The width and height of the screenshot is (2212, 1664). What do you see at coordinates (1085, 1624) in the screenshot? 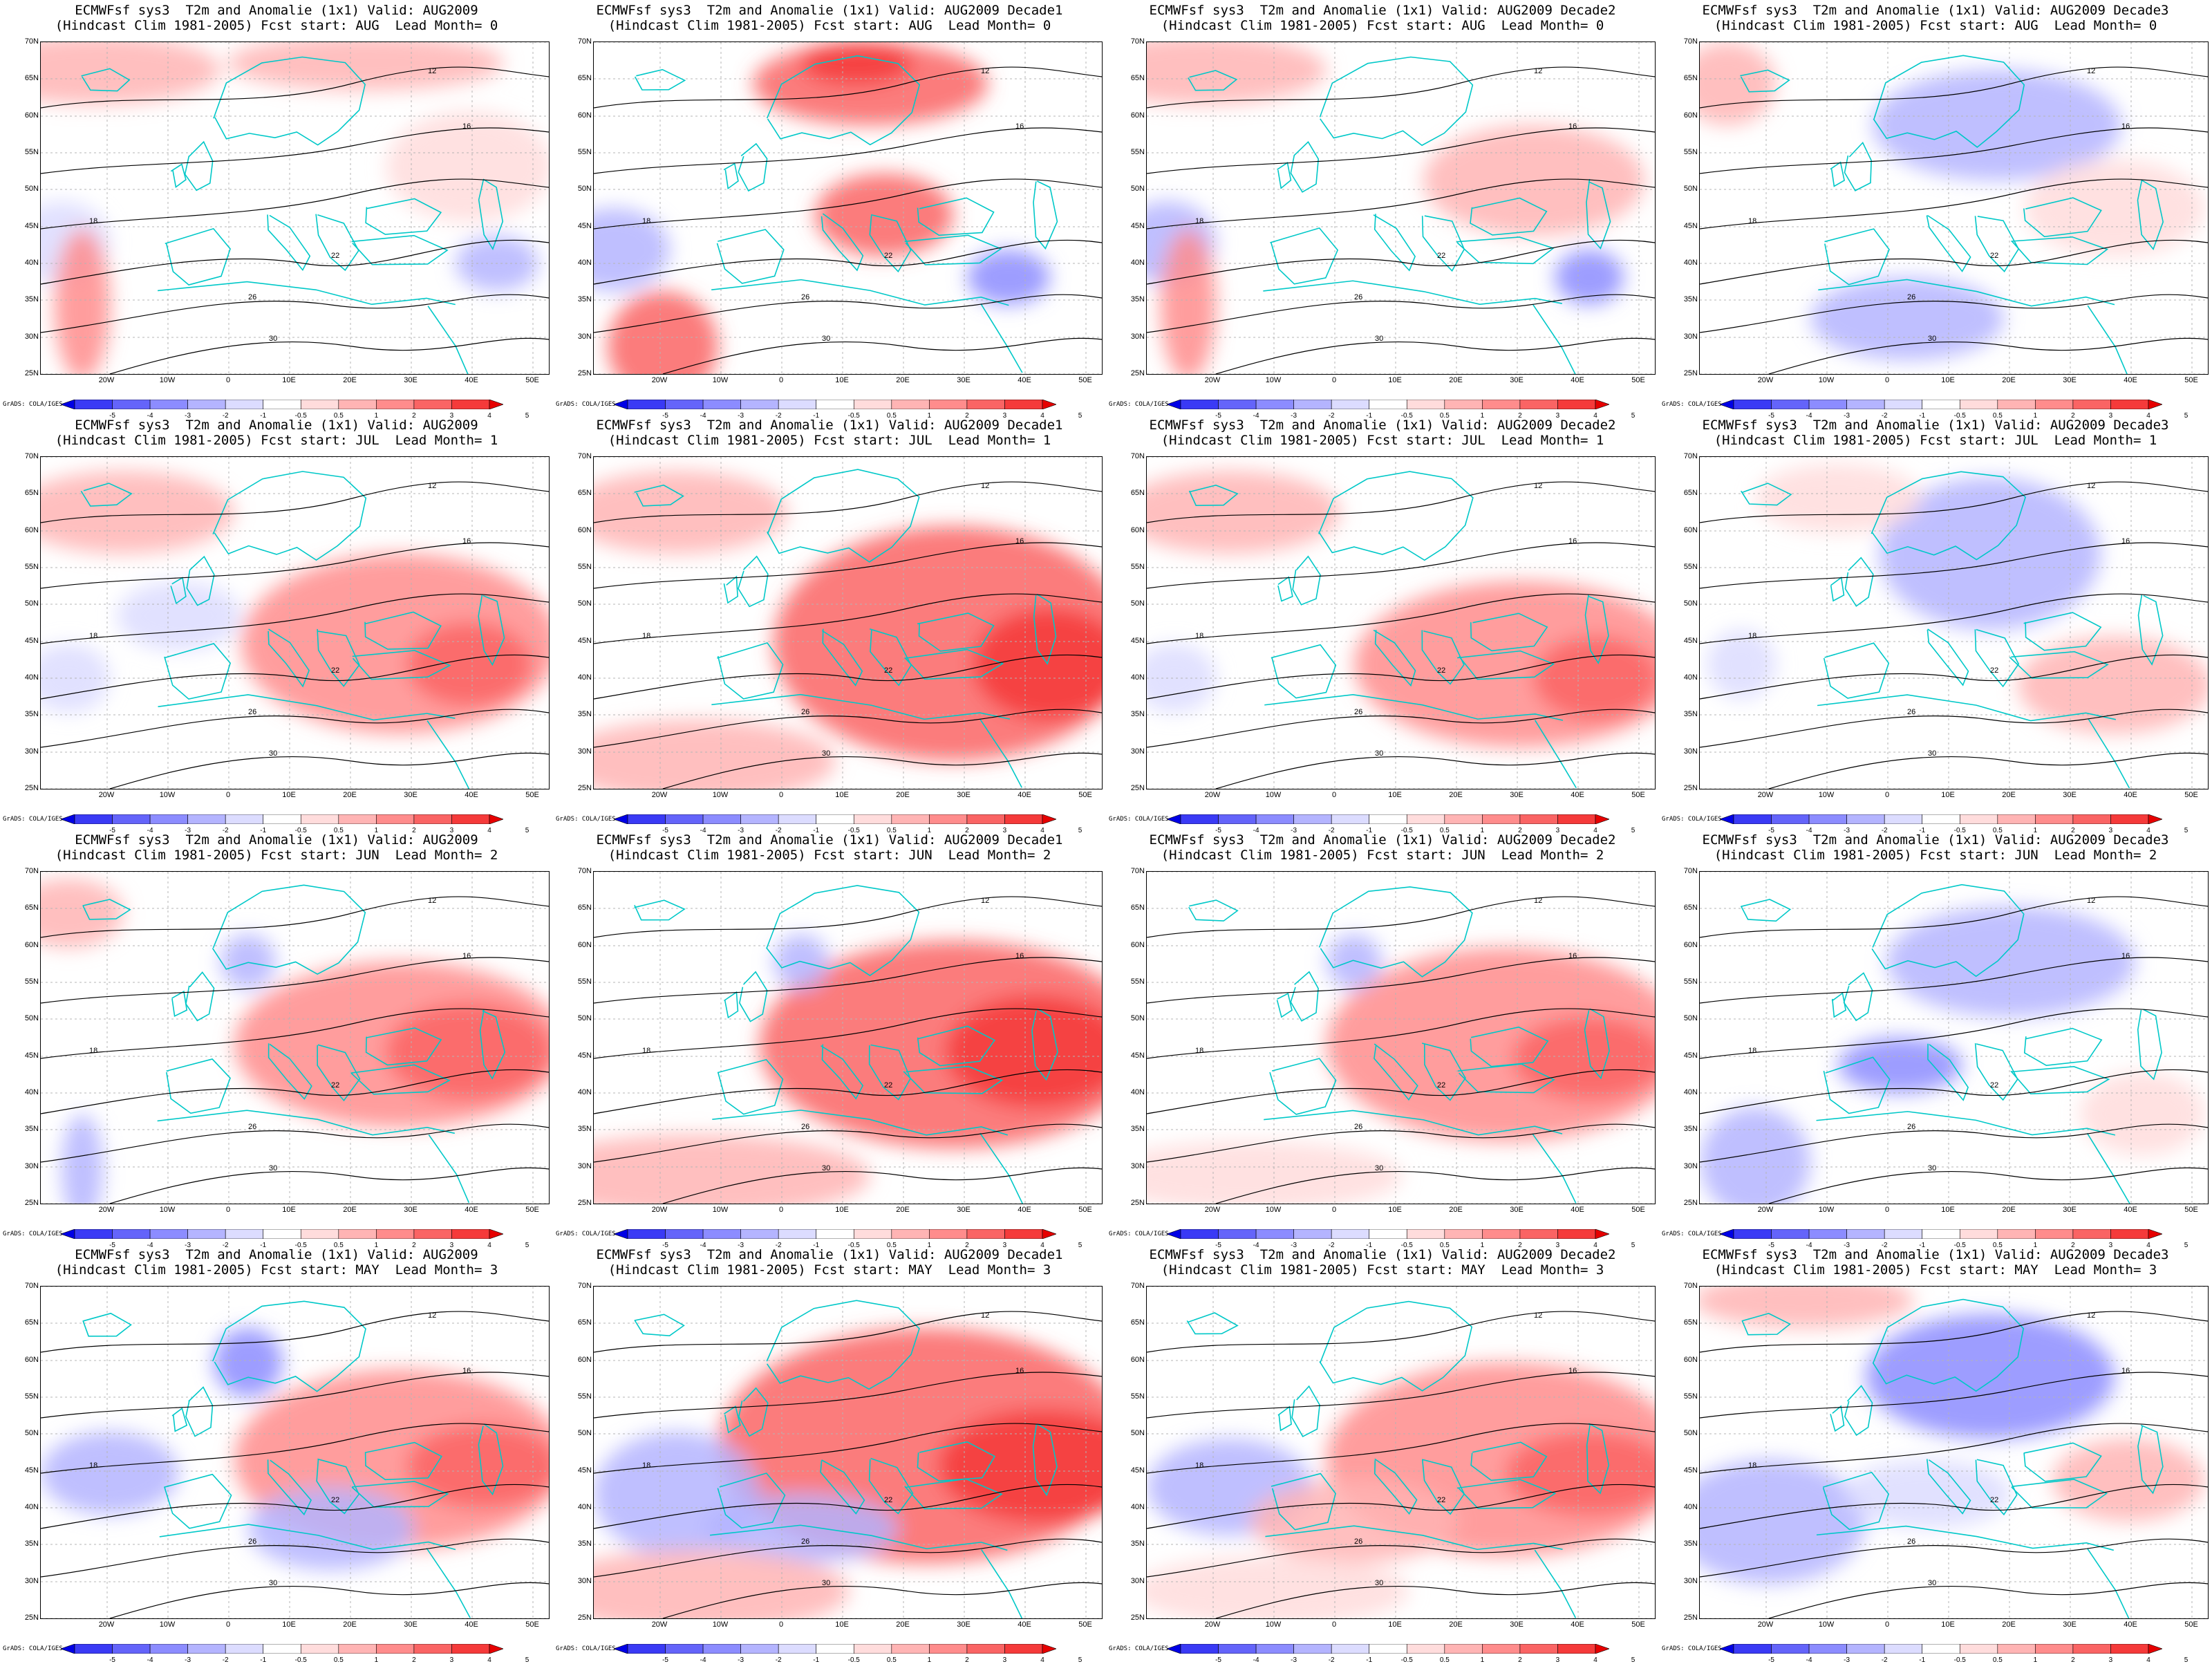
I see `longitude-label: 50E` at bounding box center [1085, 1624].